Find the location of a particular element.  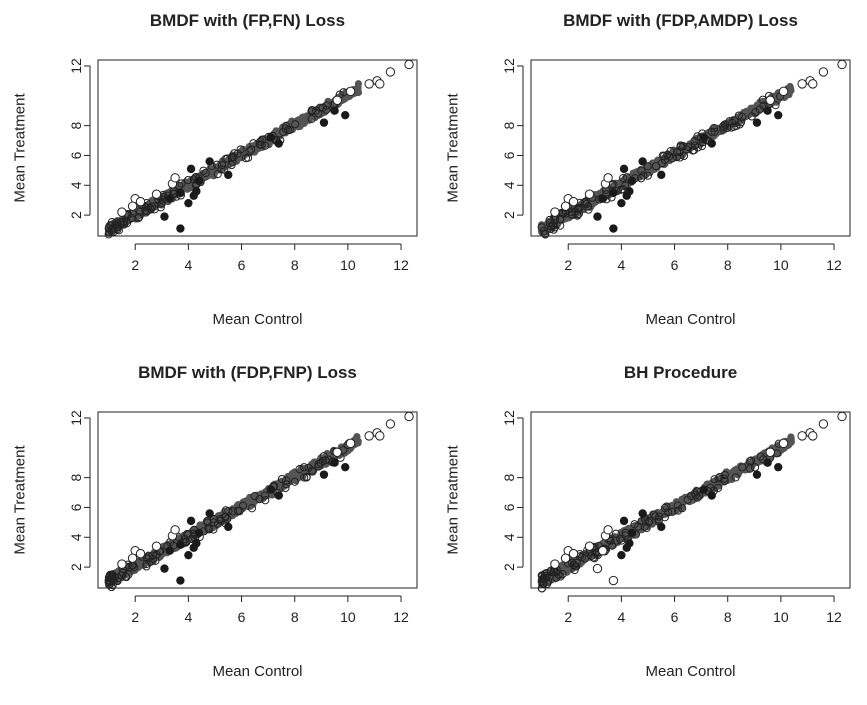

chart-title: BH Procedure is located at coordinates (680, 372).